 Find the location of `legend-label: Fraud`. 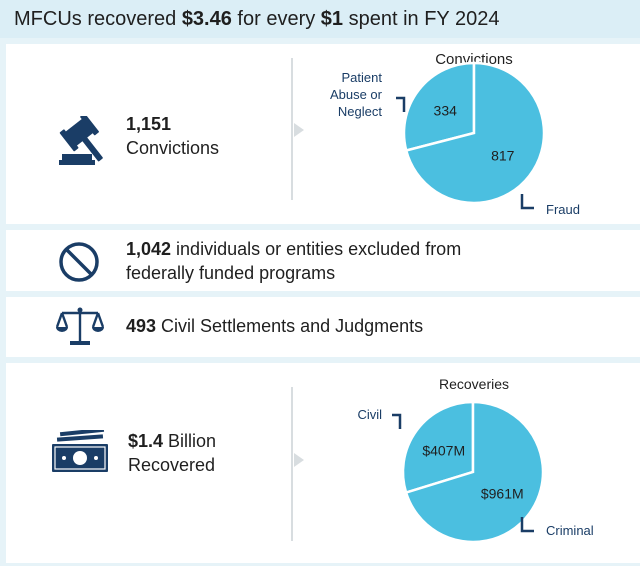

legend-label: Fraud is located at coordinates (563, 209).